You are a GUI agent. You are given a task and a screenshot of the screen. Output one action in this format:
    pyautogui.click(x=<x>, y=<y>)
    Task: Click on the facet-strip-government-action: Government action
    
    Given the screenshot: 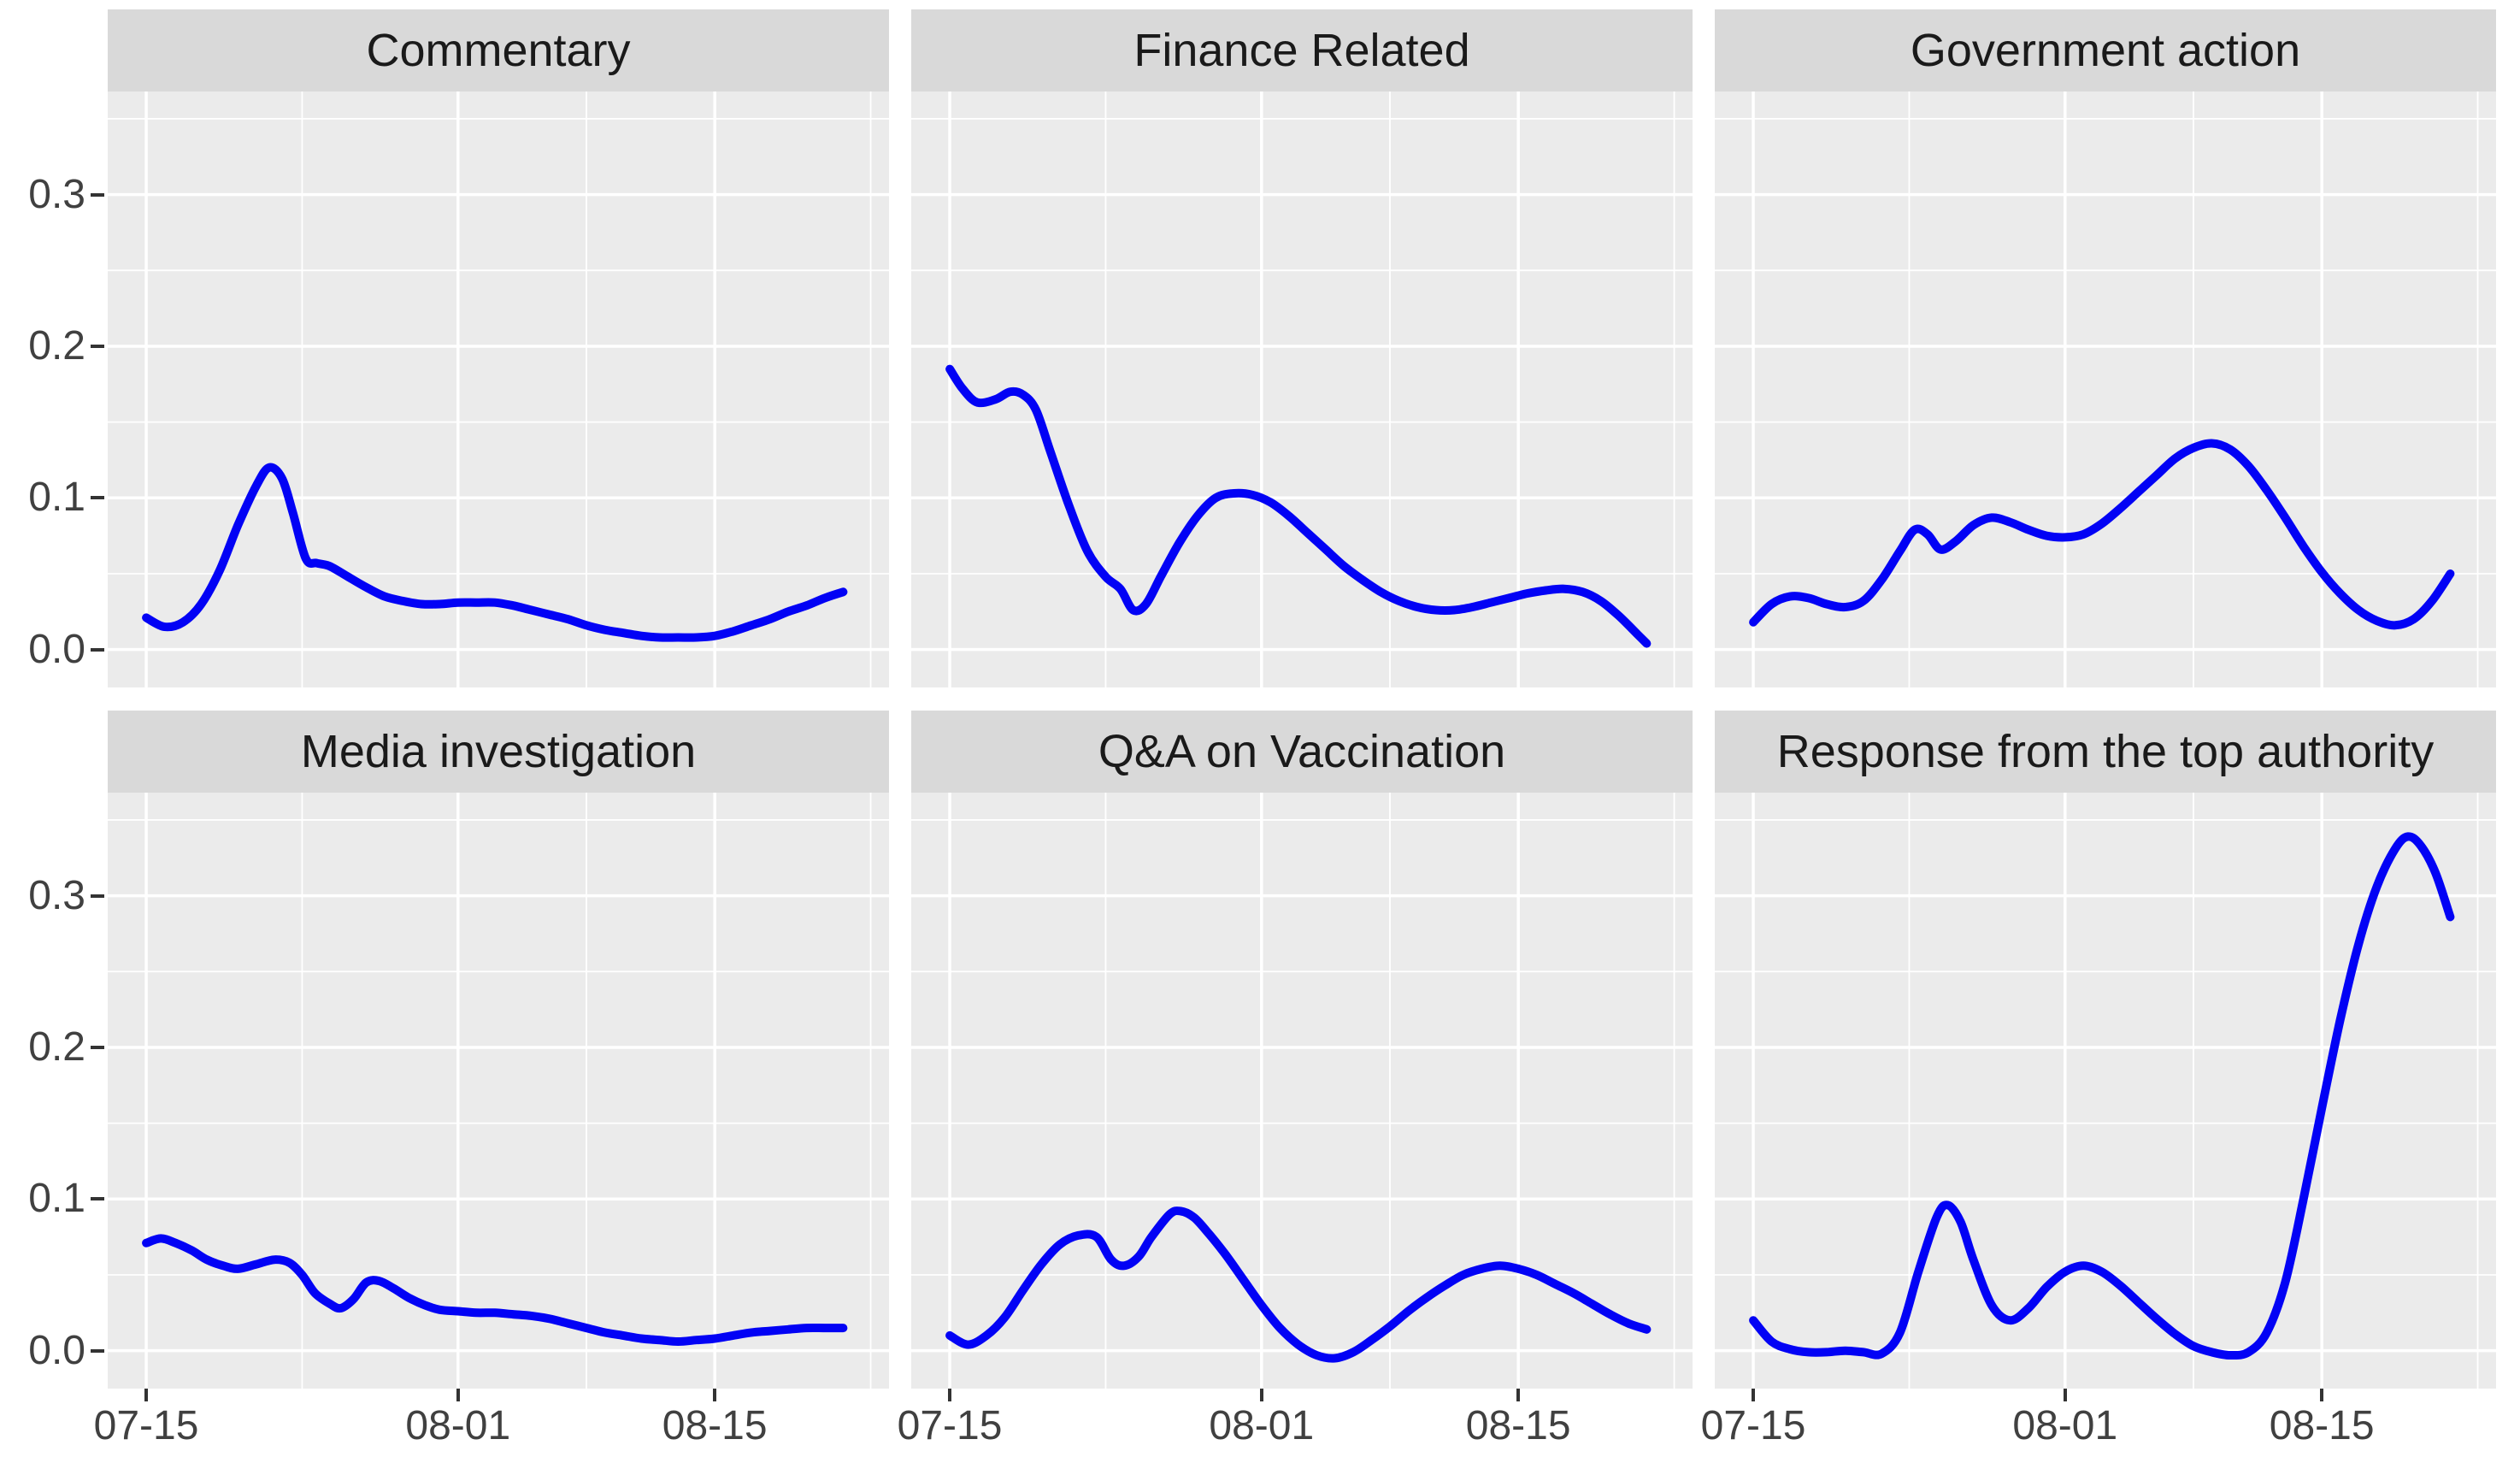 What is the action you would take?
    pyautogui.click(x=2106, y=50)
    